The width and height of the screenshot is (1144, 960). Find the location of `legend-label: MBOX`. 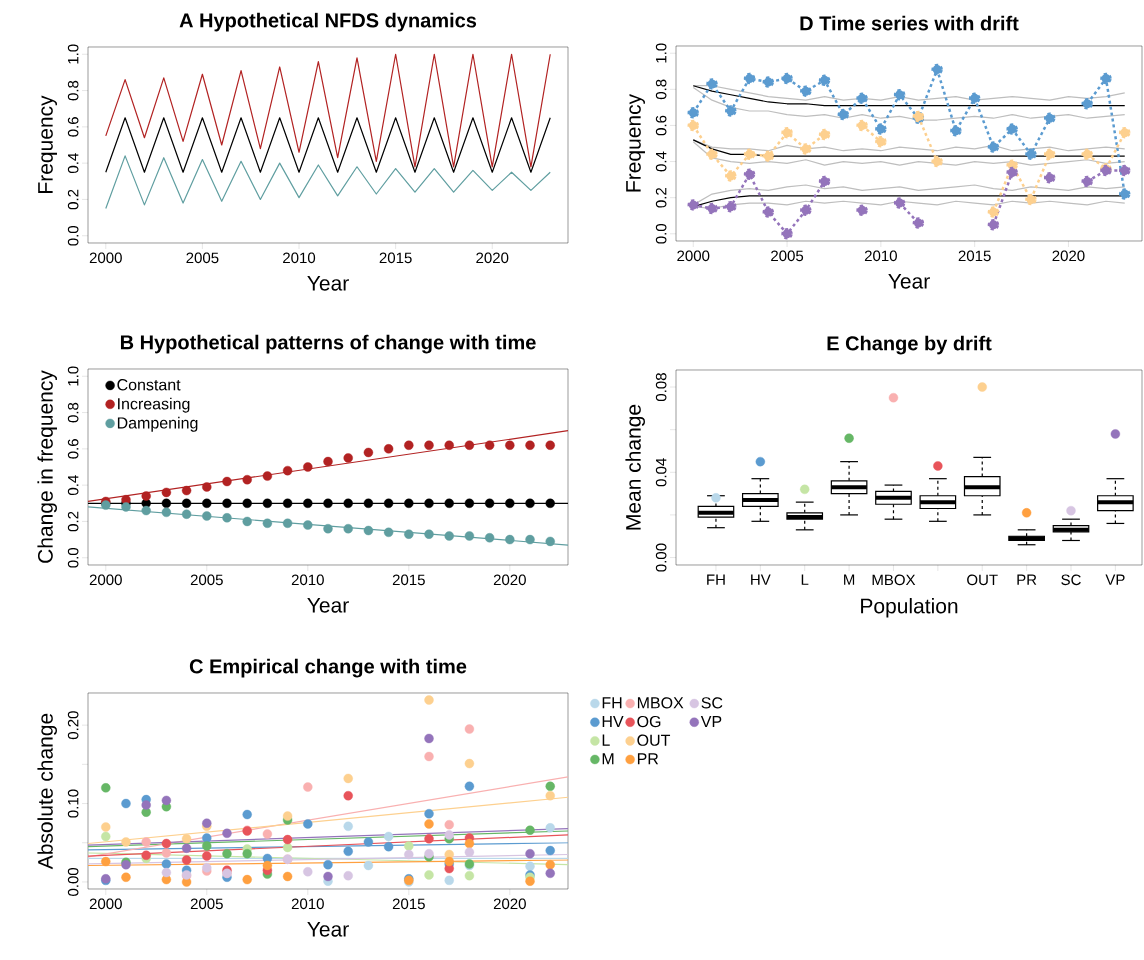

legend-label: MBOX is located at coordinates (660, 703).